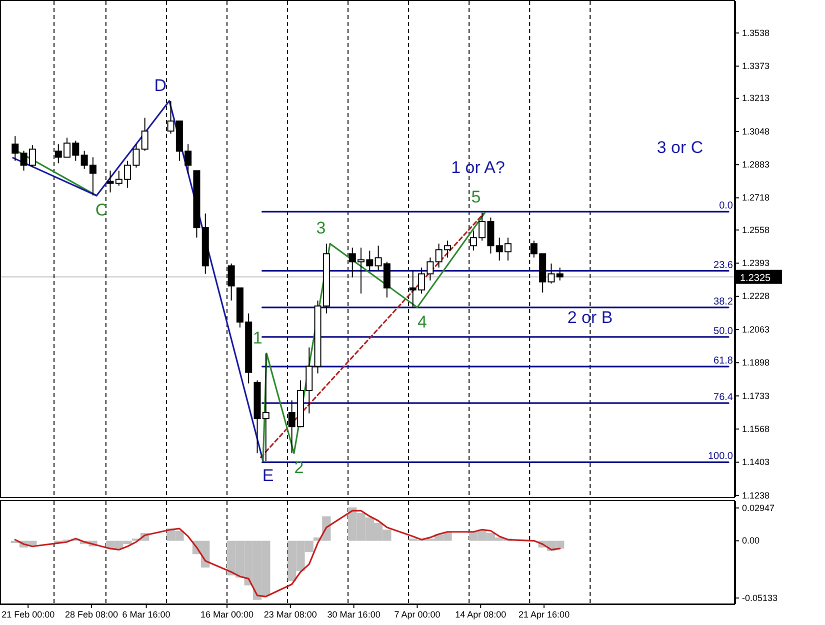 The width and height of the screenshot is (825, 625). Describe the element at coordinates (756, 66) in the screenshot. I see `y-tick-label: 1.3373` at that location.